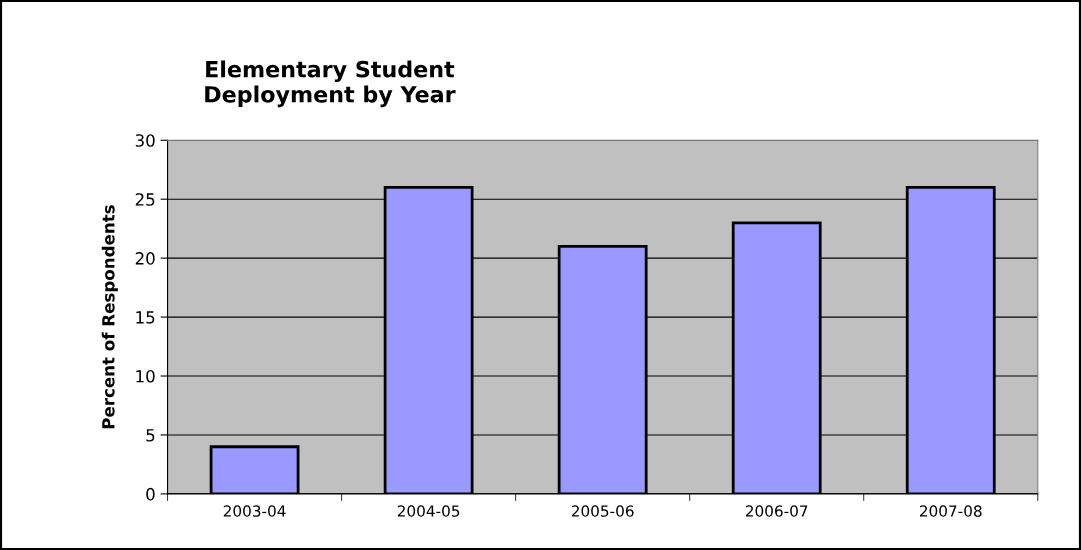 The height and width of the screenshot is (550, 1081). What do you see at coordinates (254, 511) in the screenshot?
I see `x-tick-label: 2003-04` at bounding box center [254, 511].